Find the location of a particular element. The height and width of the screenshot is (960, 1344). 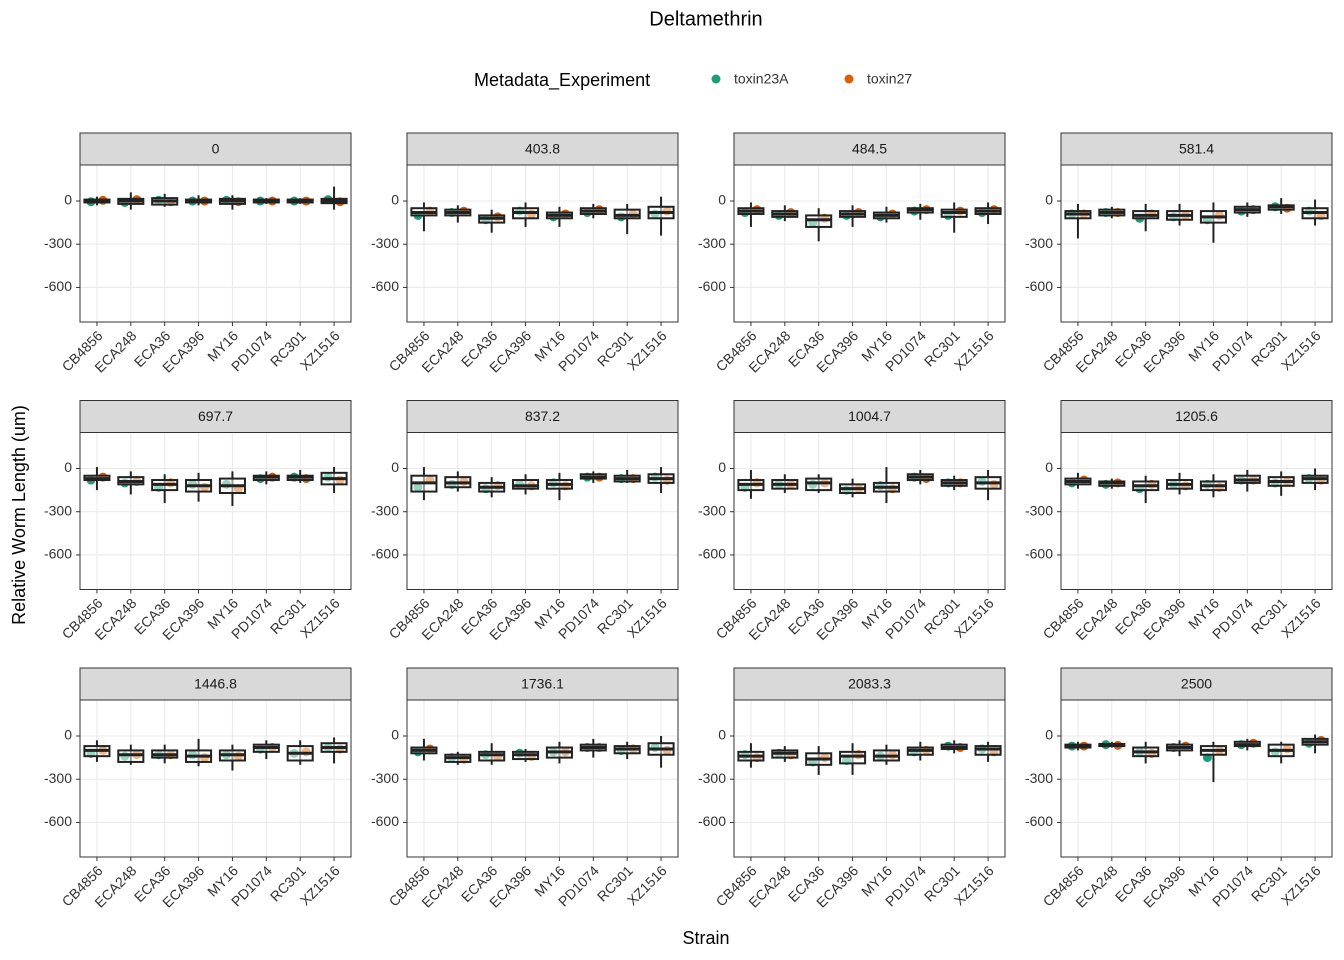

legend-label: toxin23A is located at coordinates (761, 79).